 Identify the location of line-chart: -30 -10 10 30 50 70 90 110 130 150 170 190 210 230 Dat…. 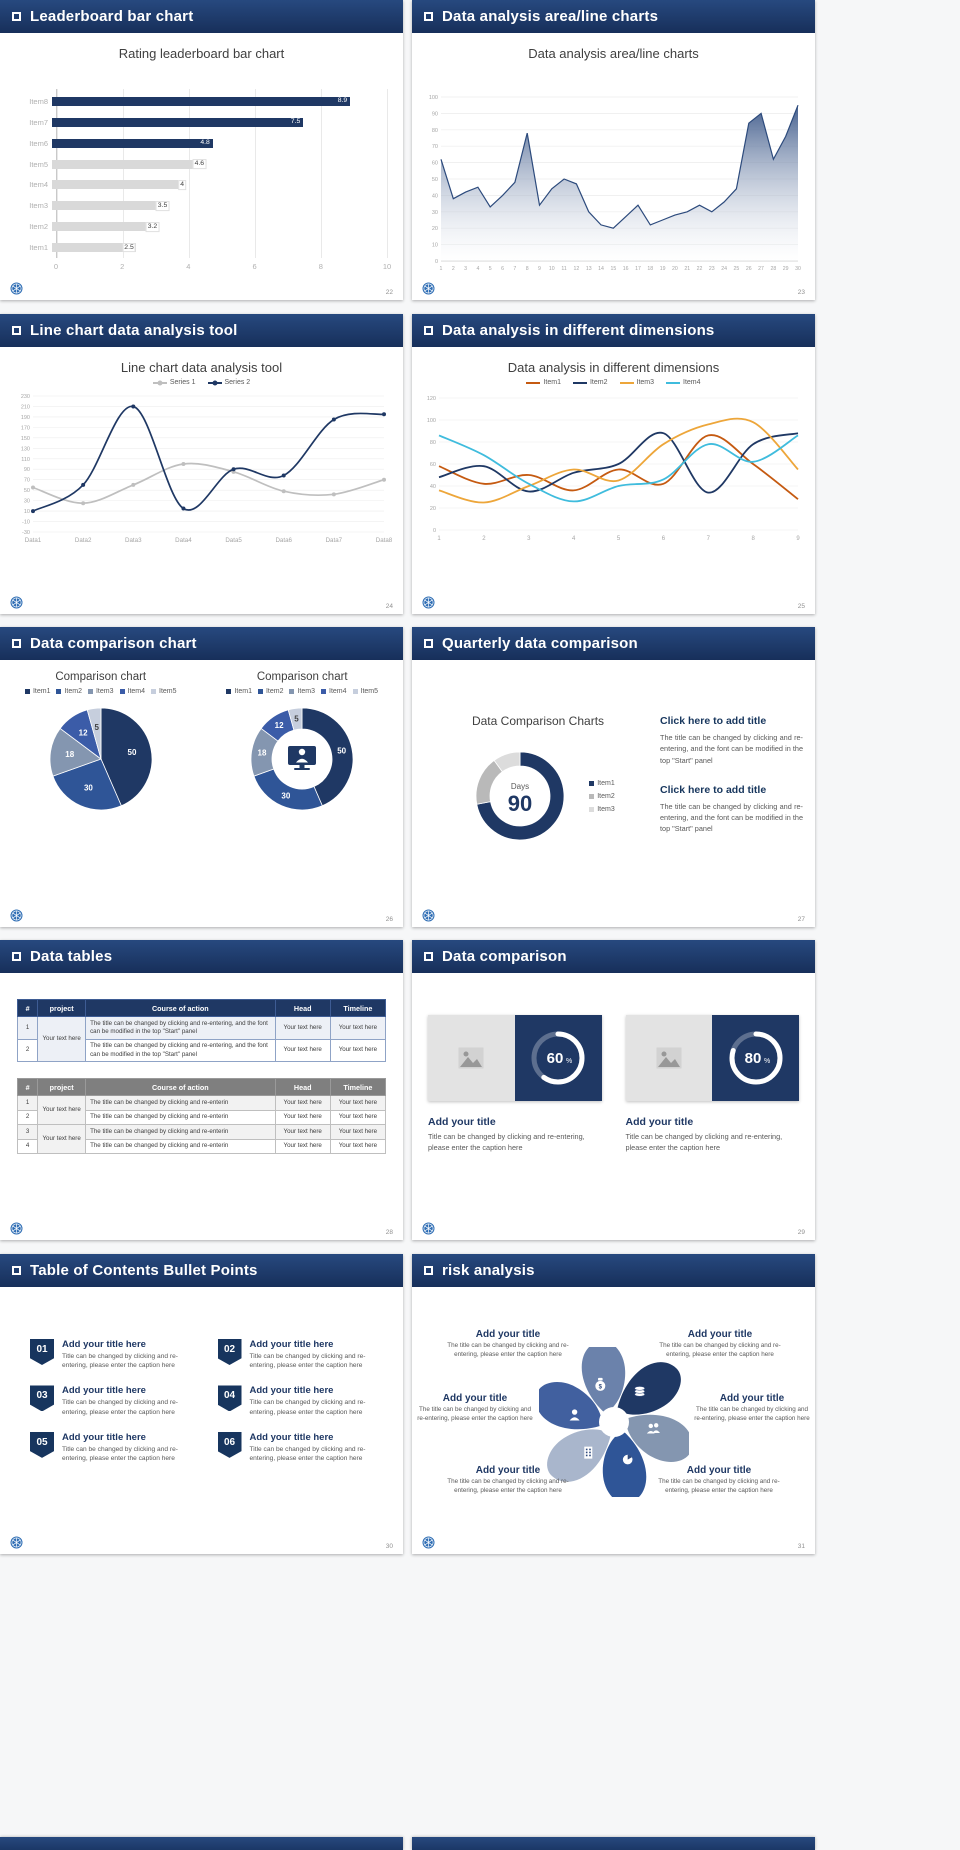
(207, 469).